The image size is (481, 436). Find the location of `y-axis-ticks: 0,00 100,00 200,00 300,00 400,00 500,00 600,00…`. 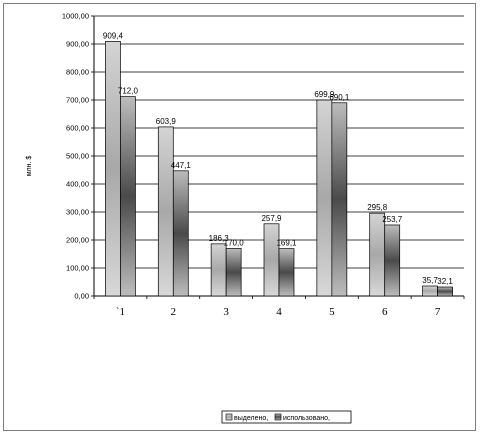

y-axis-ticks: 0,00 100,00 200,00 300,00 400,00 500,00 600,00… is located at coordinates (78, 156).